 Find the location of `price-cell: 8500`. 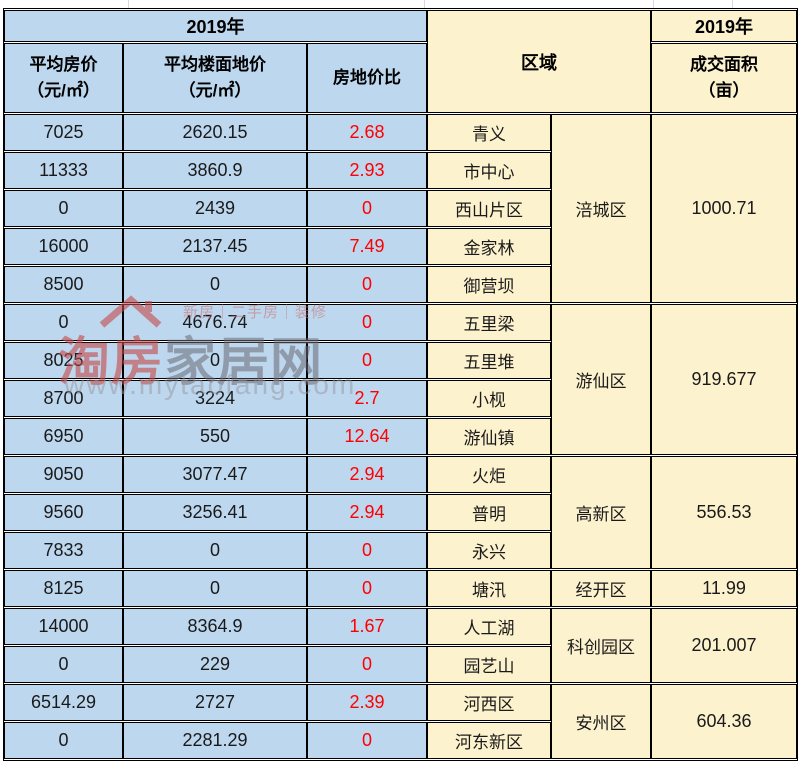

price-cell: 8500 is located at coordinates (63, 284).